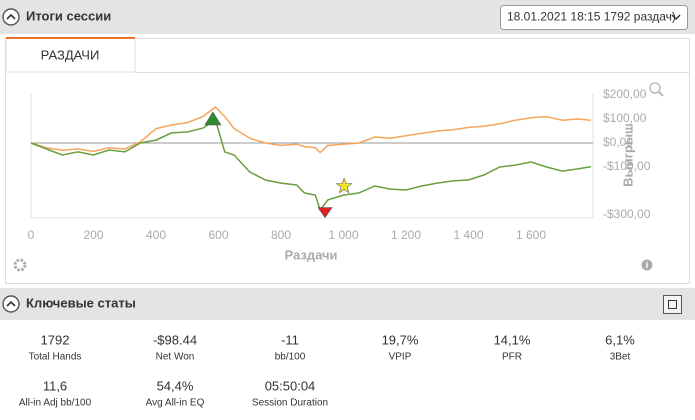 Image resolution: width=695 pixels, height=420 pixels. I want to click on stat-value: -11, so click(290, 339).